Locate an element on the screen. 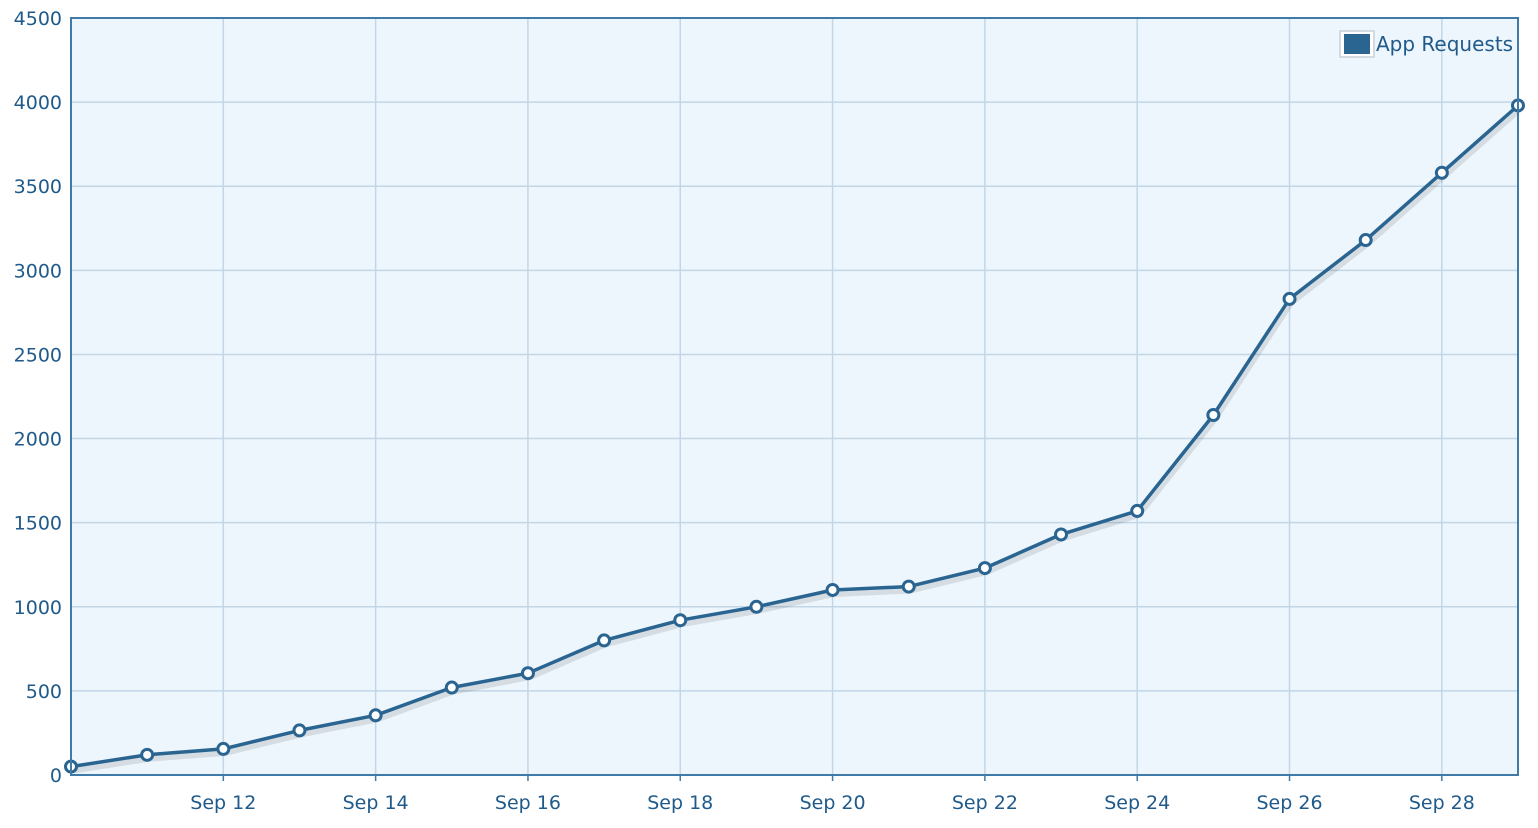 The width and height of the screenshot is (1538, 828). x-tick-label: Sep 18 is located at coordinates (680, 803).